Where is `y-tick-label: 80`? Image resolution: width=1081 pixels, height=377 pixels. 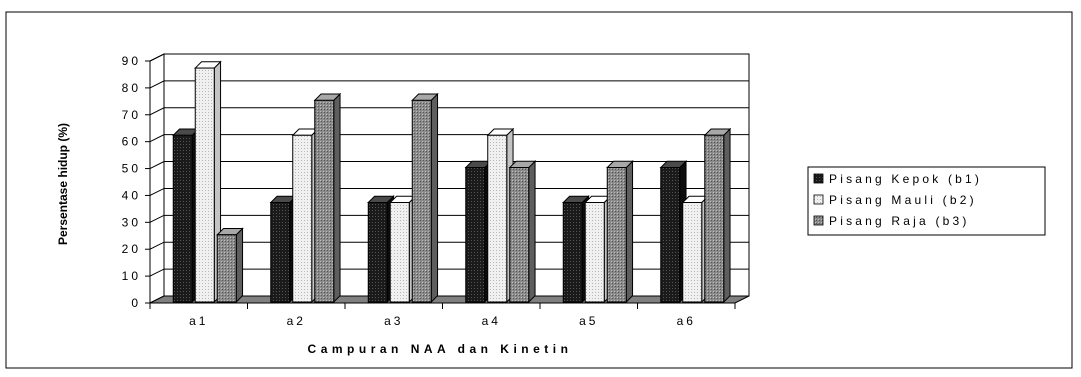 y-tick-label: 80 is located at coordinates (131, 88).